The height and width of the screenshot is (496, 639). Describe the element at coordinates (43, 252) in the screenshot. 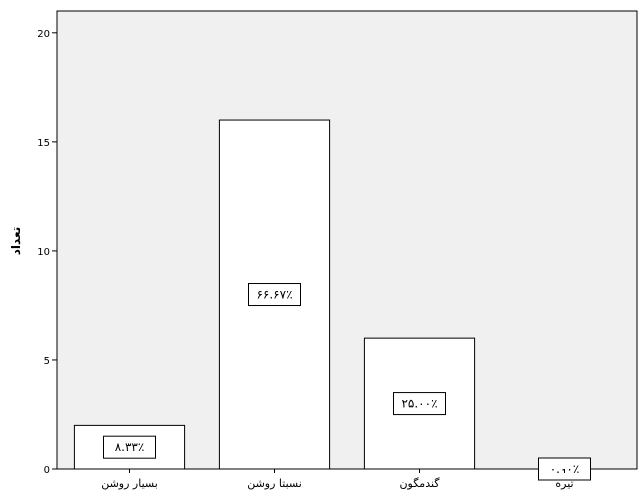

I see `y-tick-label: 10` at that location.